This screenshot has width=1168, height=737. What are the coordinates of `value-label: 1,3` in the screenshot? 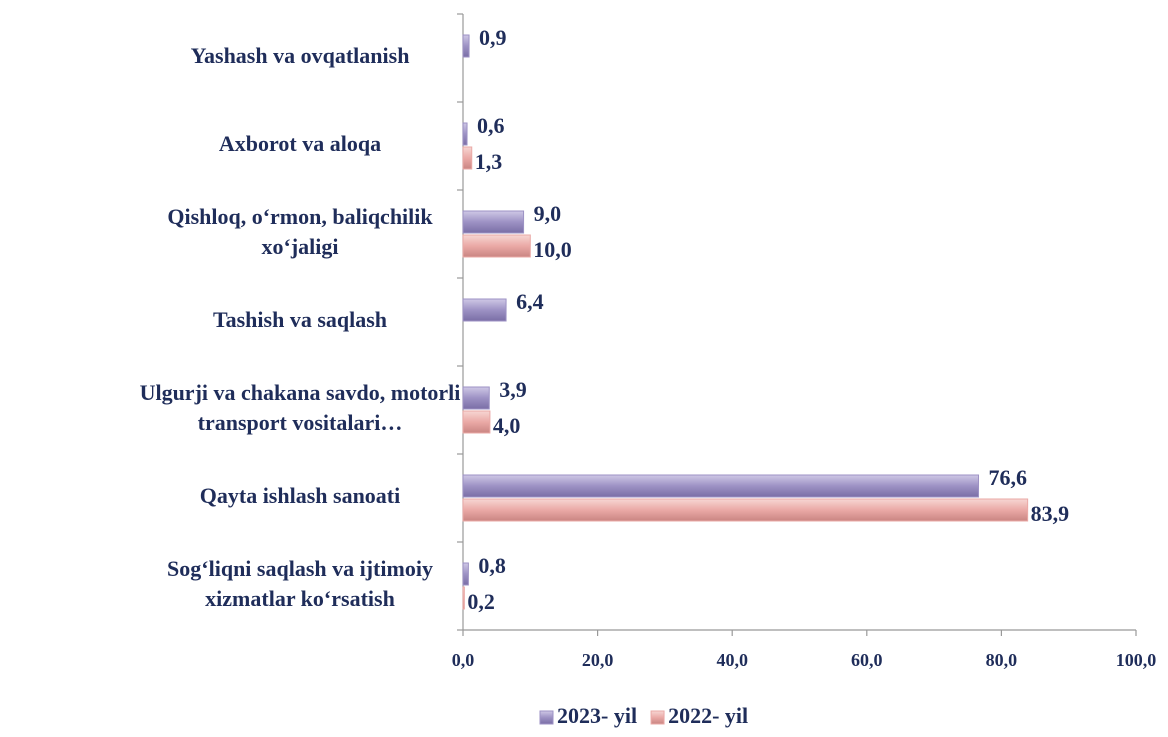 It's located at (489, 161).